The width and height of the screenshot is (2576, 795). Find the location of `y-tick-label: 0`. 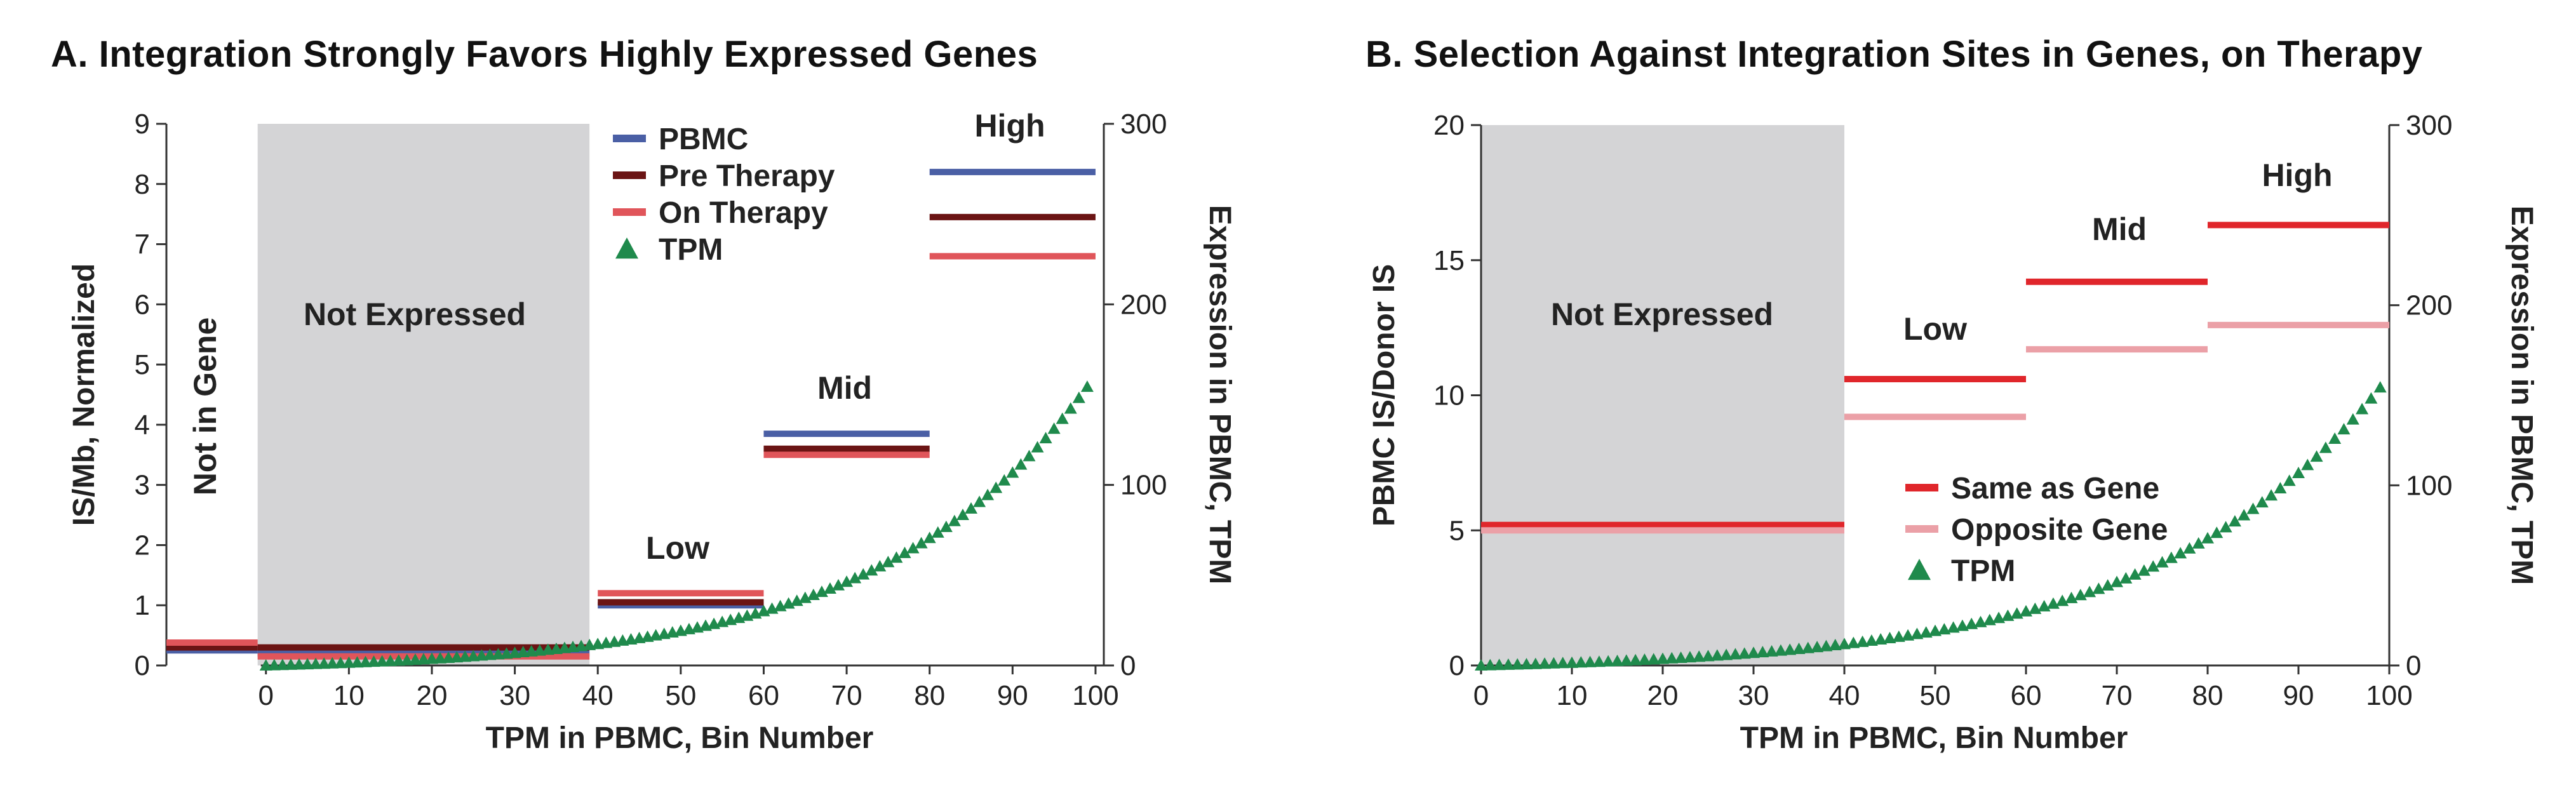

y-tick-label: 0 is located at coordinates (1457, 665).